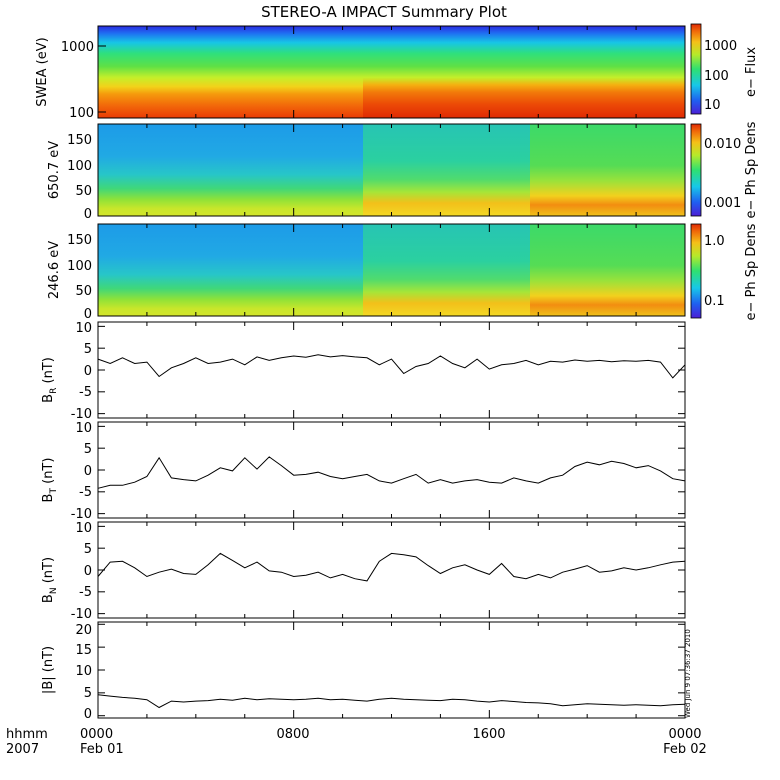 The image size is (780, 780). What do you see at coordinates (81, 614) in the screenshot?
I see `bn-ytick: -10` at bounding box center [81, 614].